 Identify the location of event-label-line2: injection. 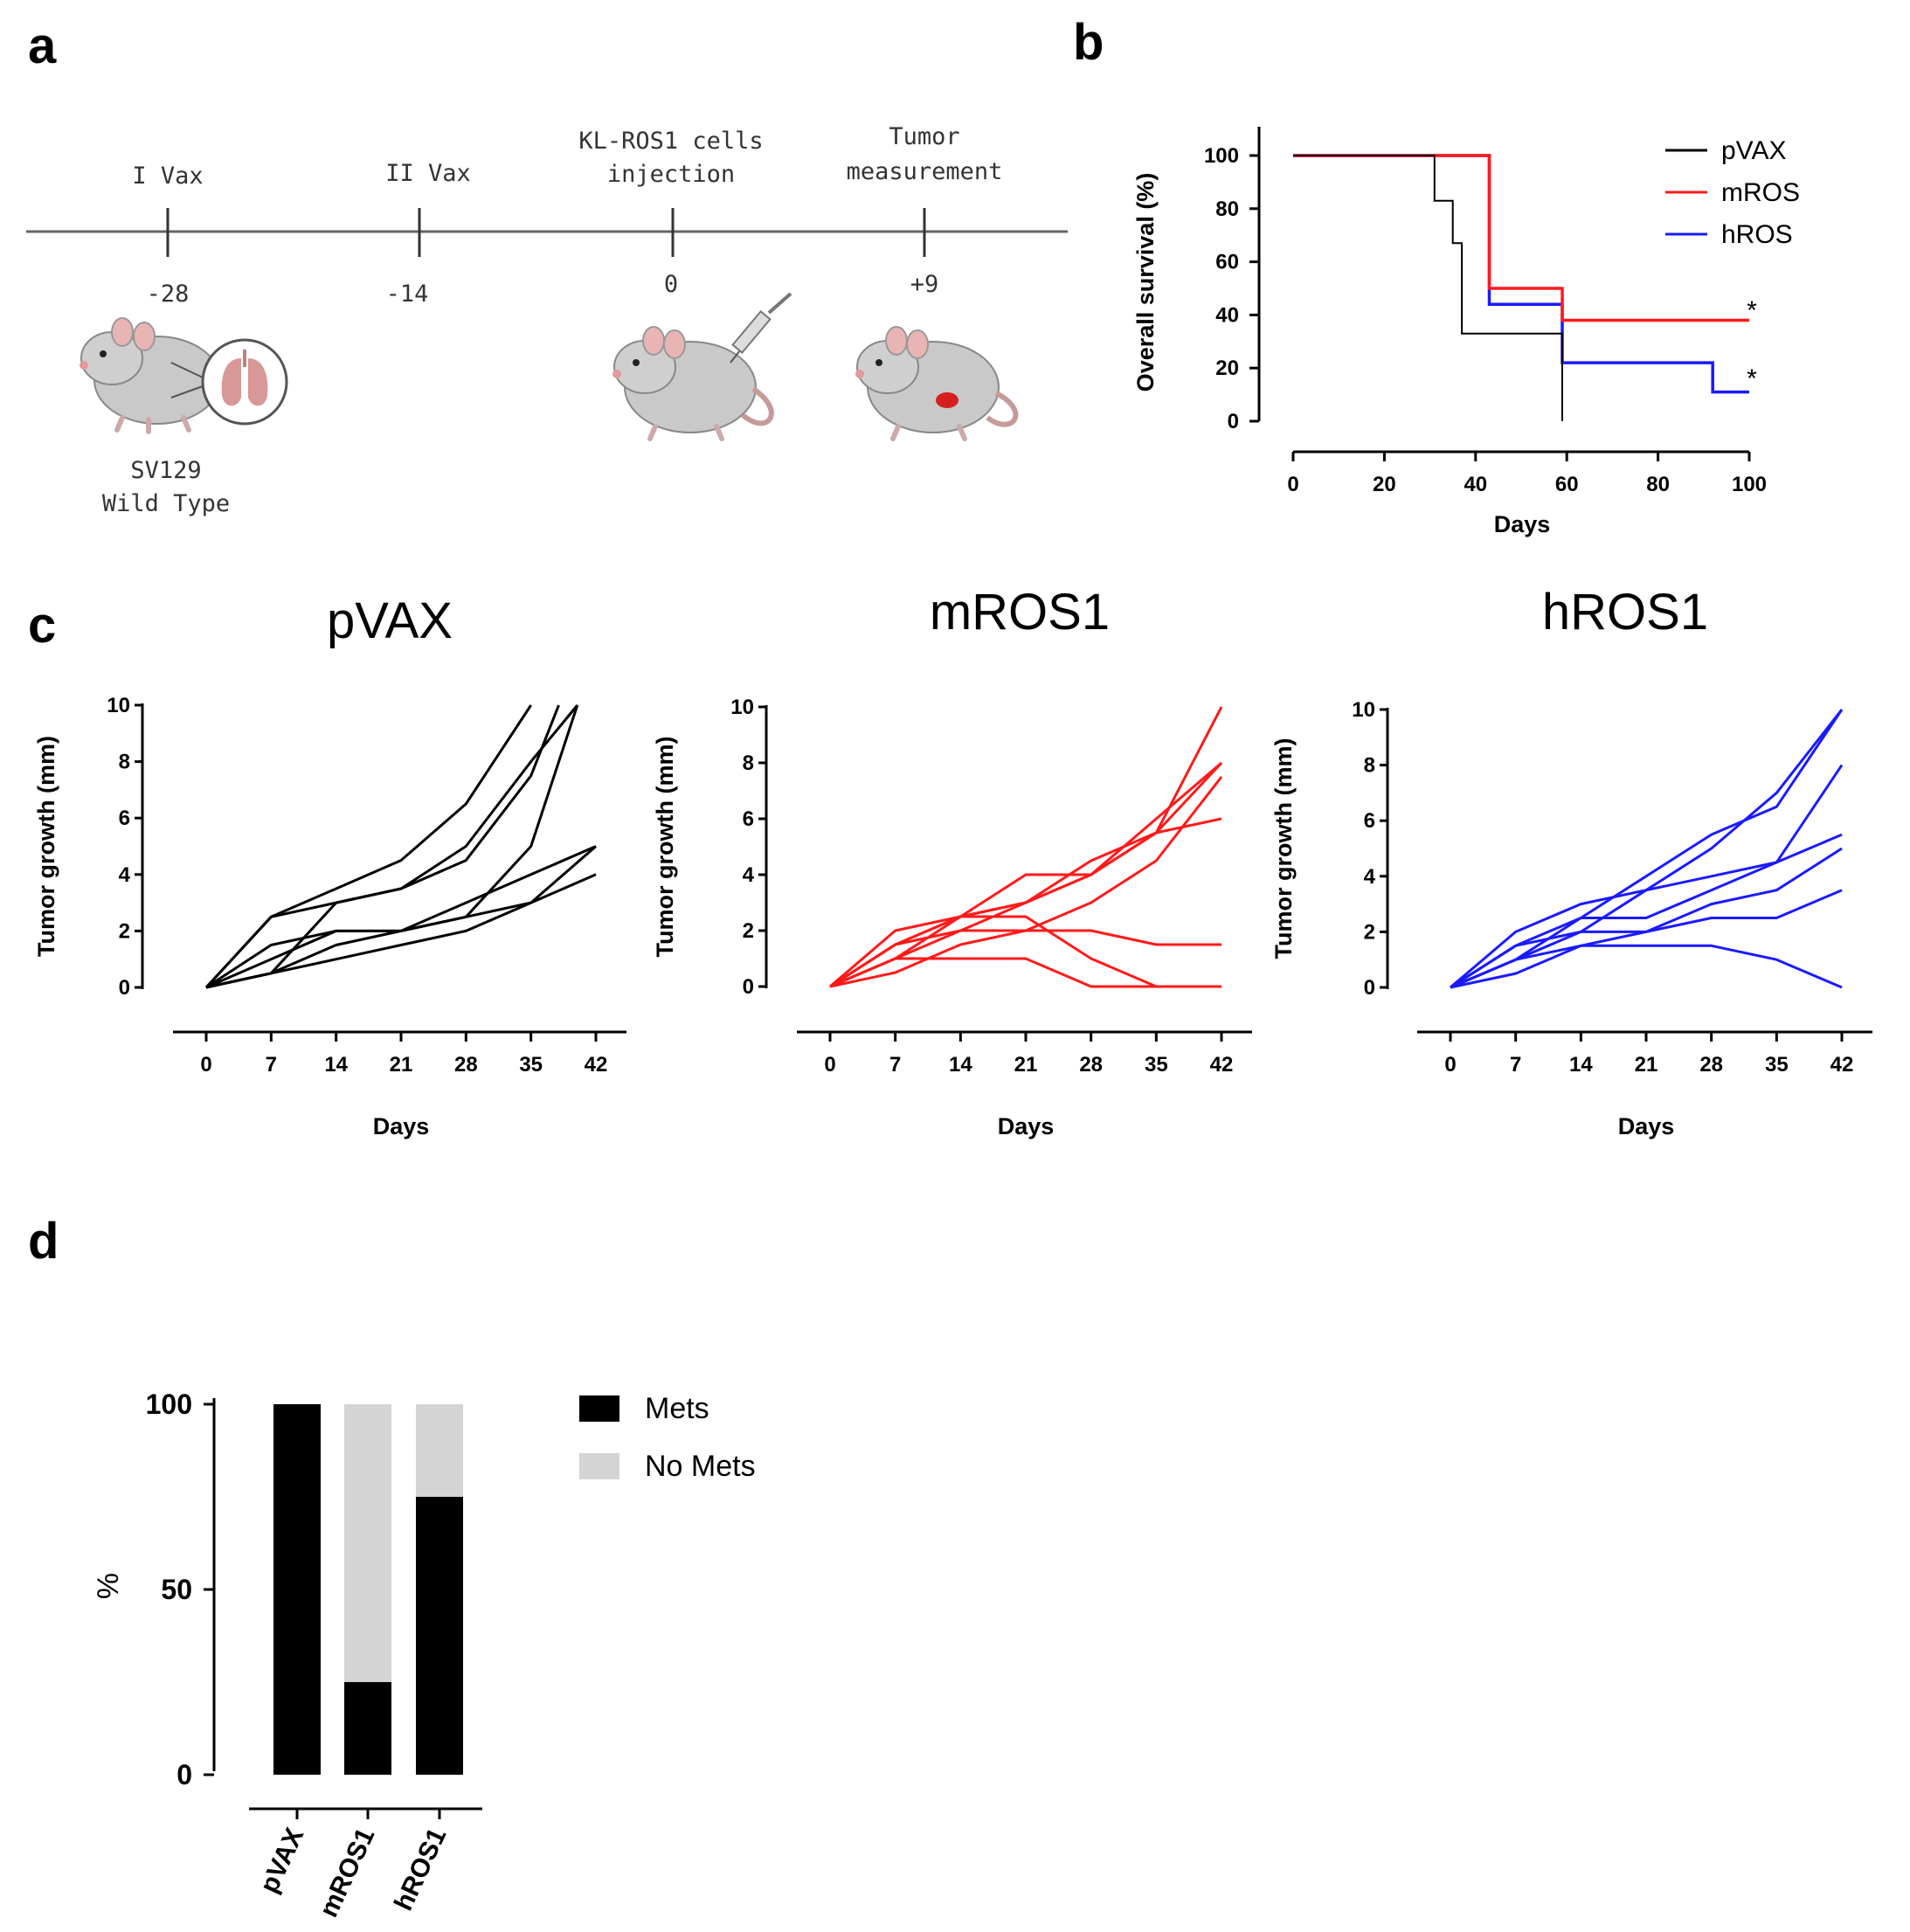
(671, 174).